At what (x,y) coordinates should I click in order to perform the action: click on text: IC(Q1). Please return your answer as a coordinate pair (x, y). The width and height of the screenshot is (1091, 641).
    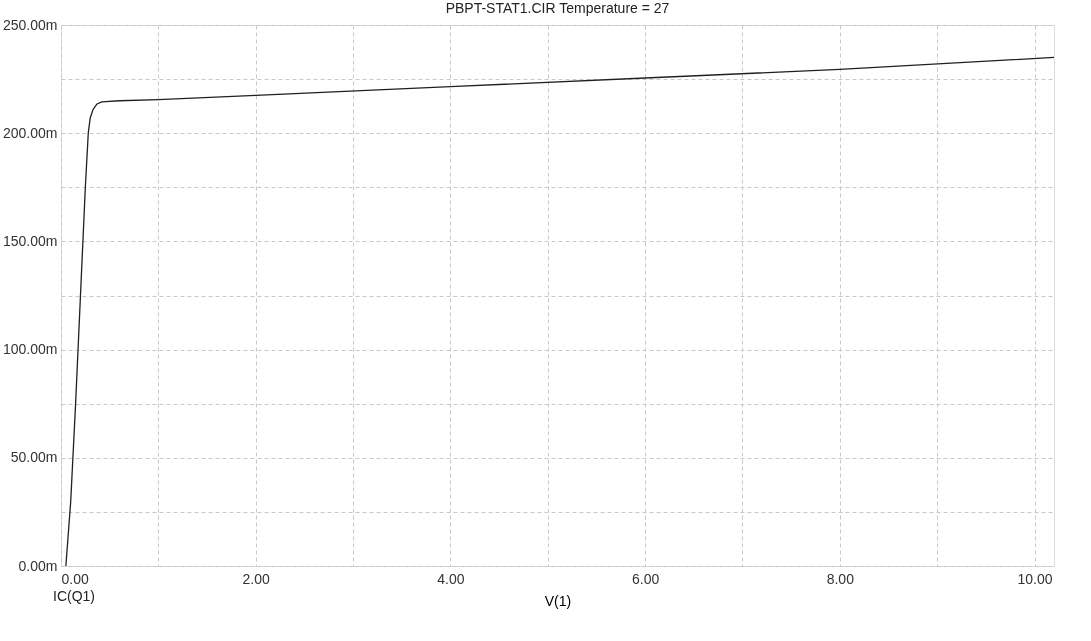
    Looking at the image, I should click on (74, 596).